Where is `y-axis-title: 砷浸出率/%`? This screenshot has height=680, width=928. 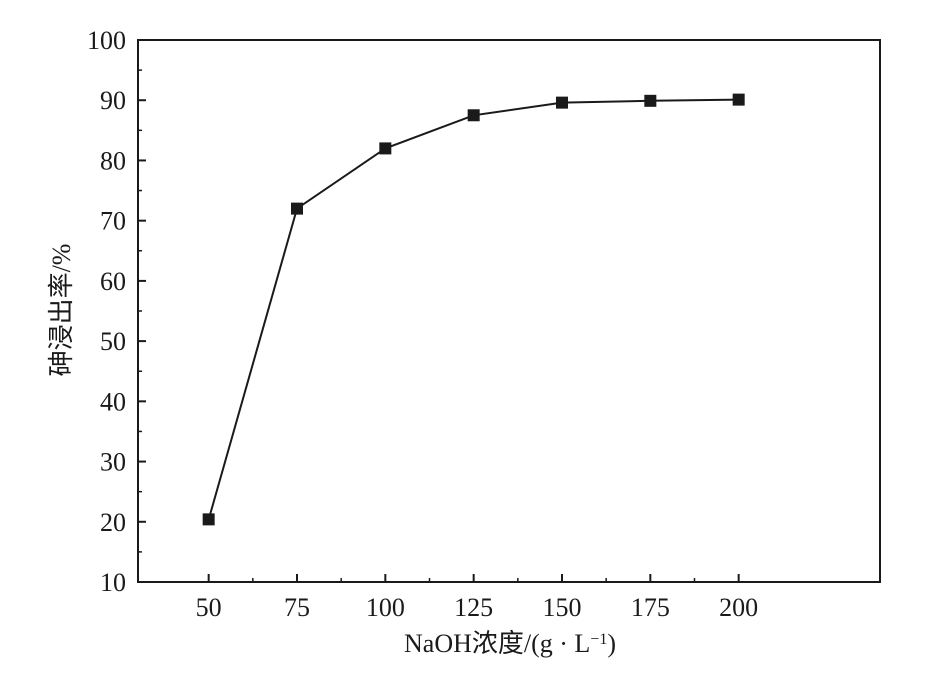
y-axis-title: 砷浸出率/% is located at coordinates (61, 310).